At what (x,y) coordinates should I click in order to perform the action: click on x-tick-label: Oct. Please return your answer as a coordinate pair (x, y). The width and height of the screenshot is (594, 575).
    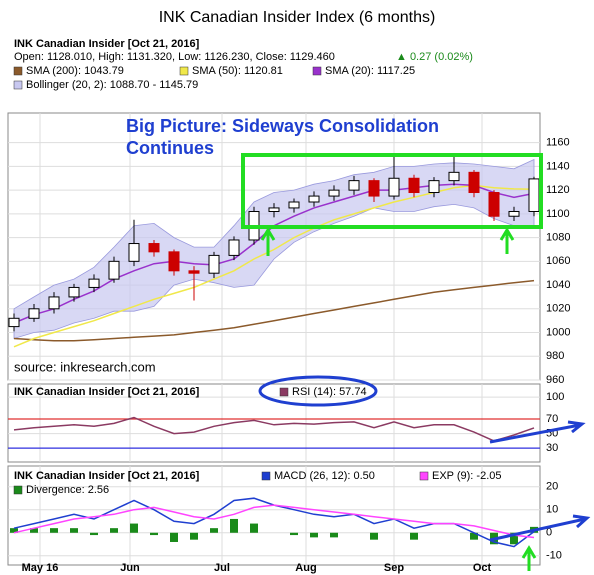
    Looking at the image, I should click on (482, 568).